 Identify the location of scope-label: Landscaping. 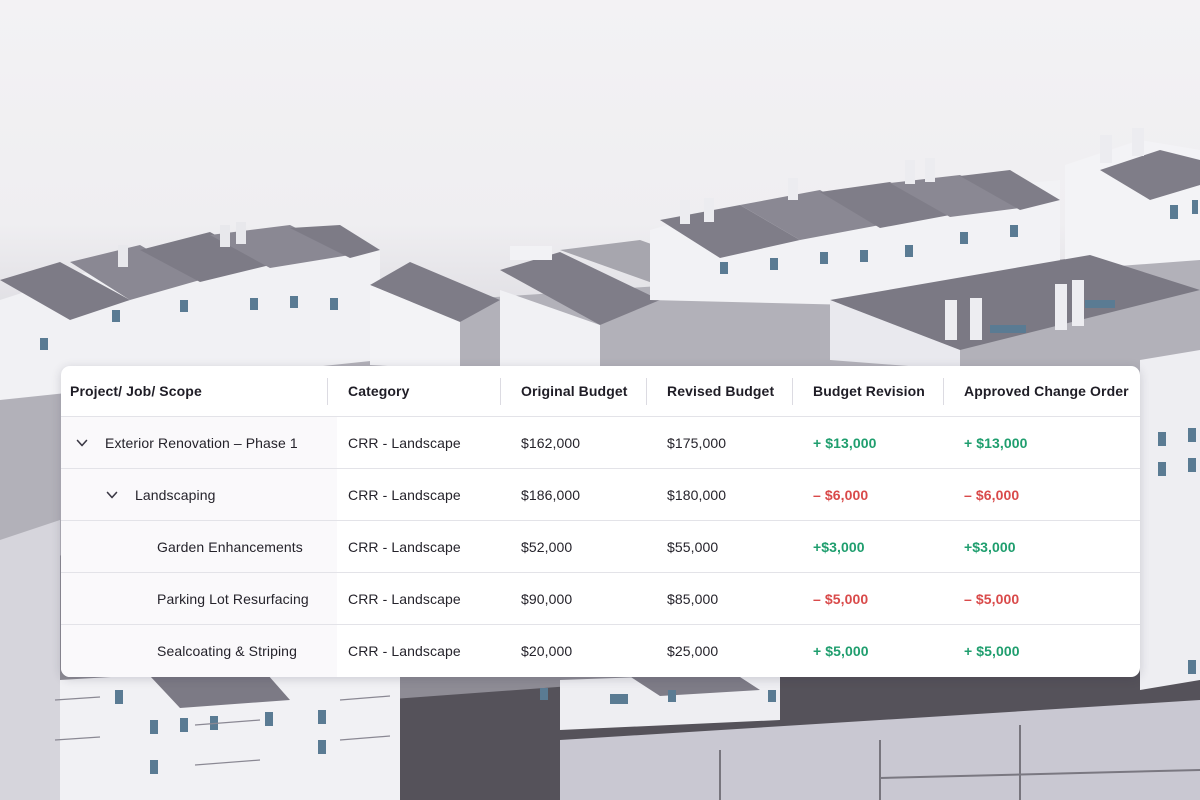
(175, 494).